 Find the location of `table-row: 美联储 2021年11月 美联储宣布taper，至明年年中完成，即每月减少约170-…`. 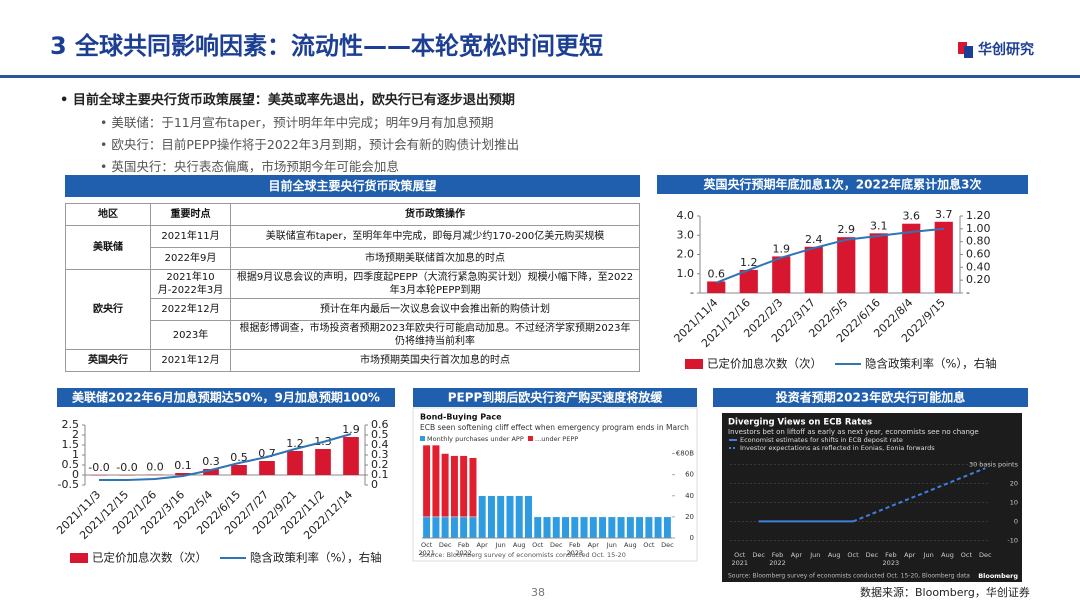

table-row: 美联储 2021年11月 美联储宣布taper，至明年年中完成，即每月减少约170-… is located at coordinates (352, 247).